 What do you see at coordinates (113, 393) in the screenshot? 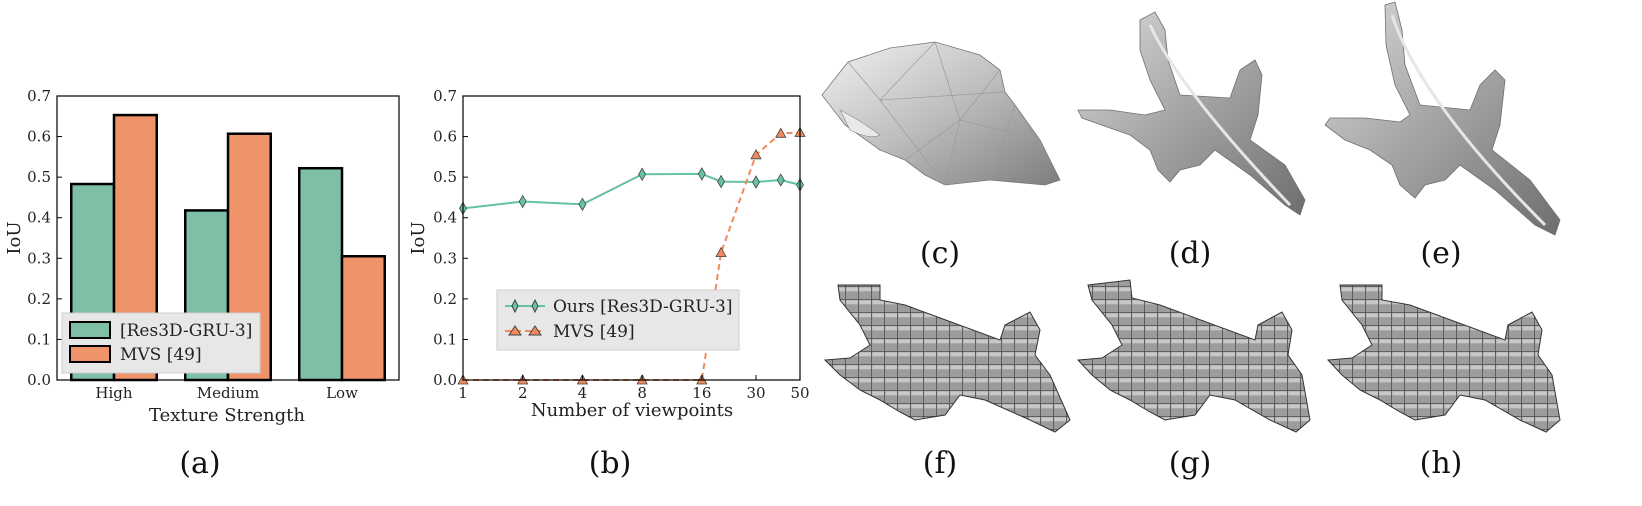
I see `x-tick-high: High` at bounding box center [113, 393].